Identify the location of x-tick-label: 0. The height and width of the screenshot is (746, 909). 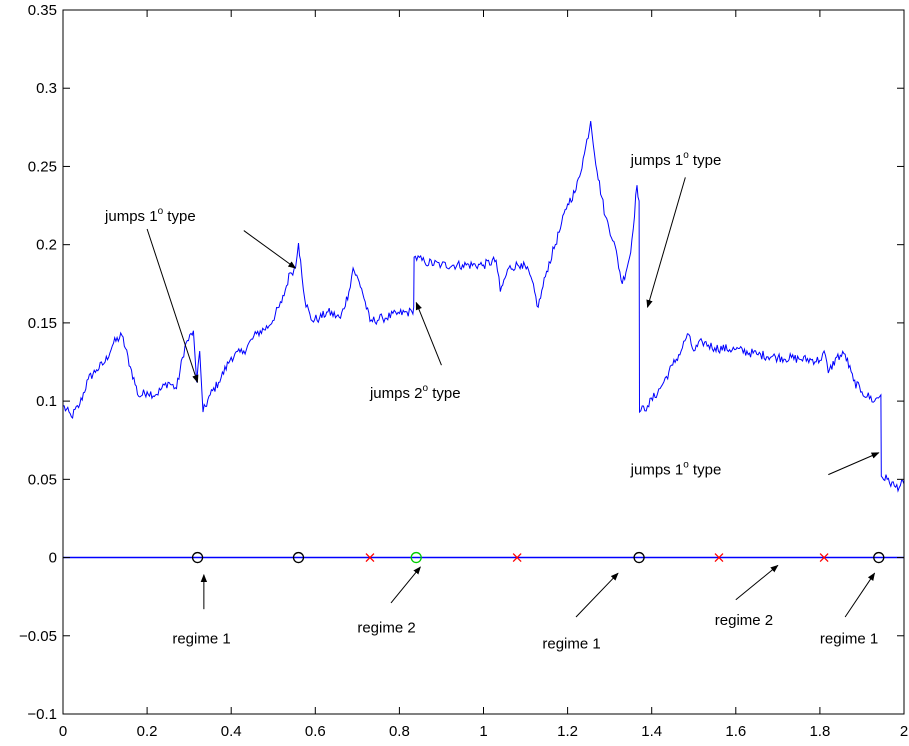
(63, 731).